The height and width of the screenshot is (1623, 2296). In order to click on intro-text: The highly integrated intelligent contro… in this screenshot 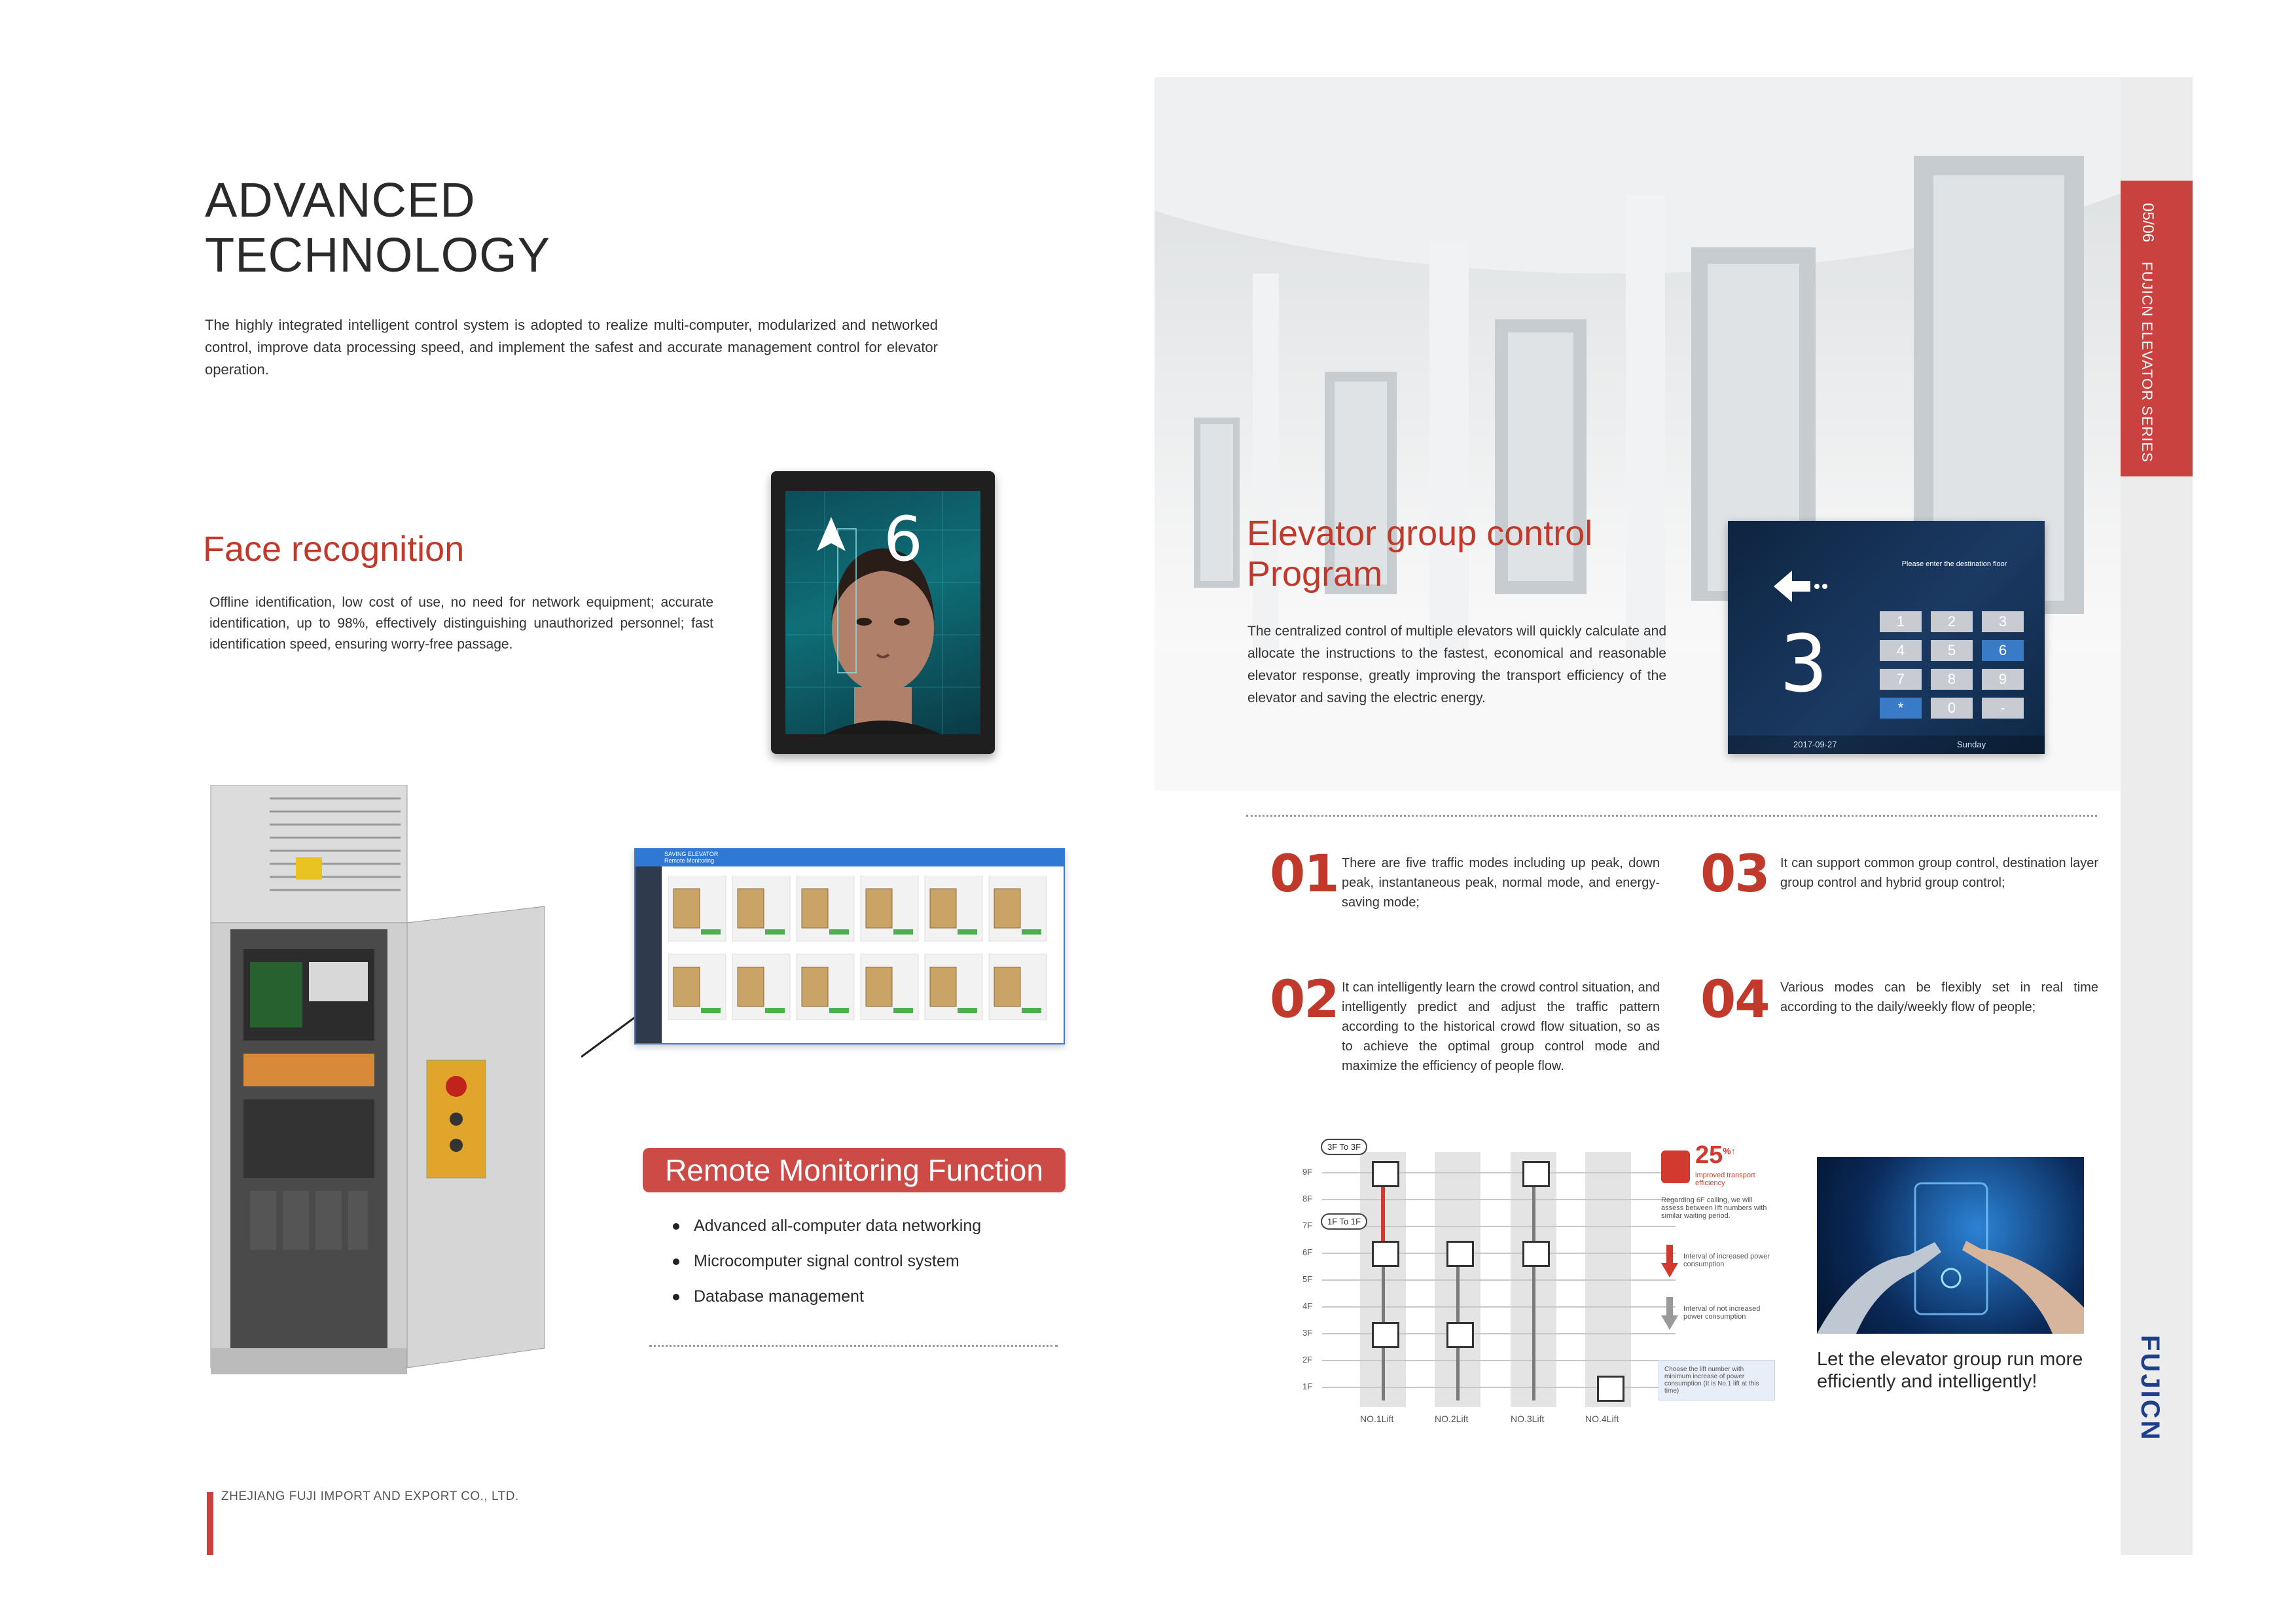, I will do `click(571, 347)`.